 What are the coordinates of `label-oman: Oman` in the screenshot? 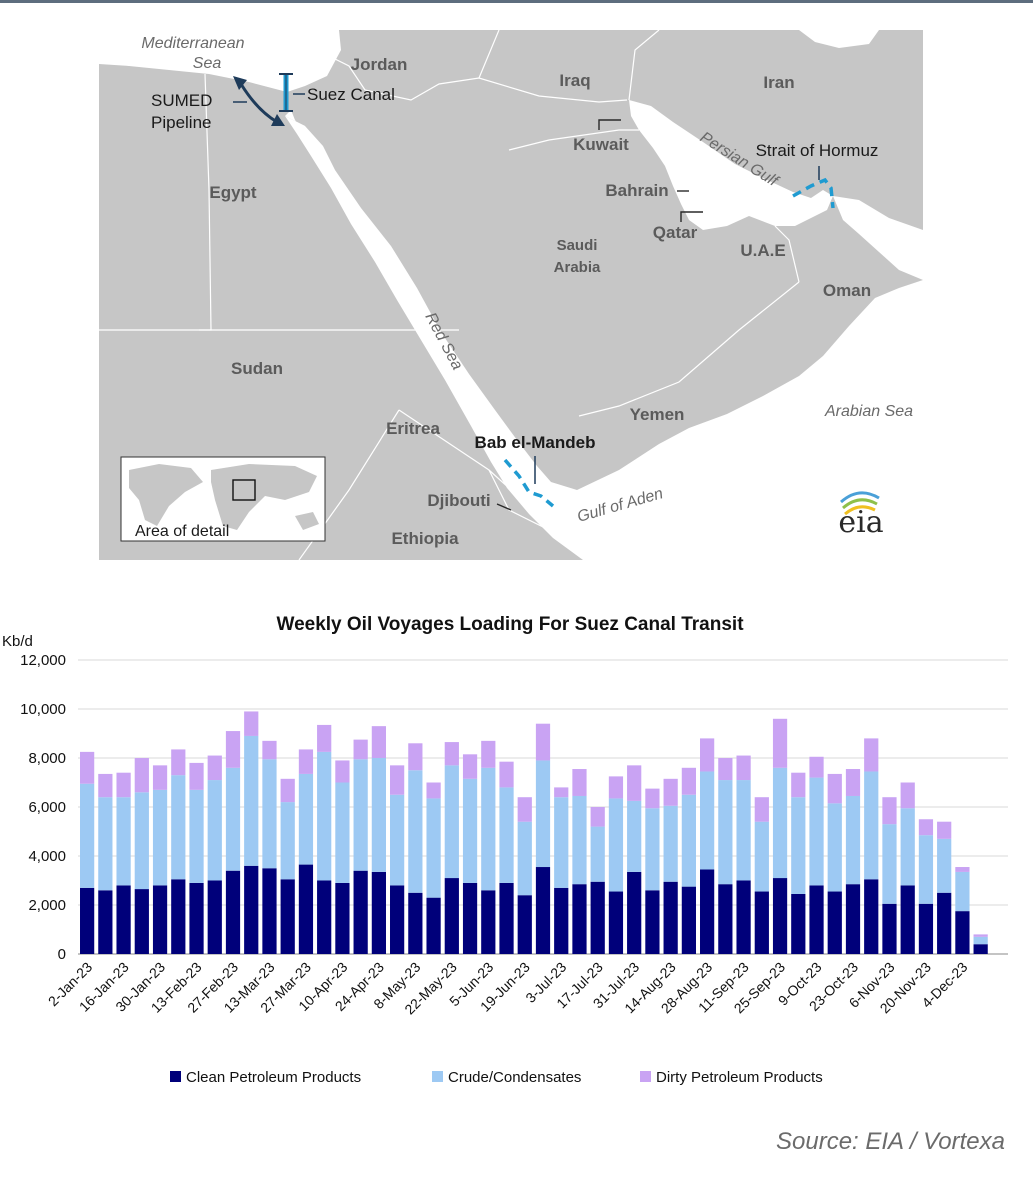 It's located at (847, 290).